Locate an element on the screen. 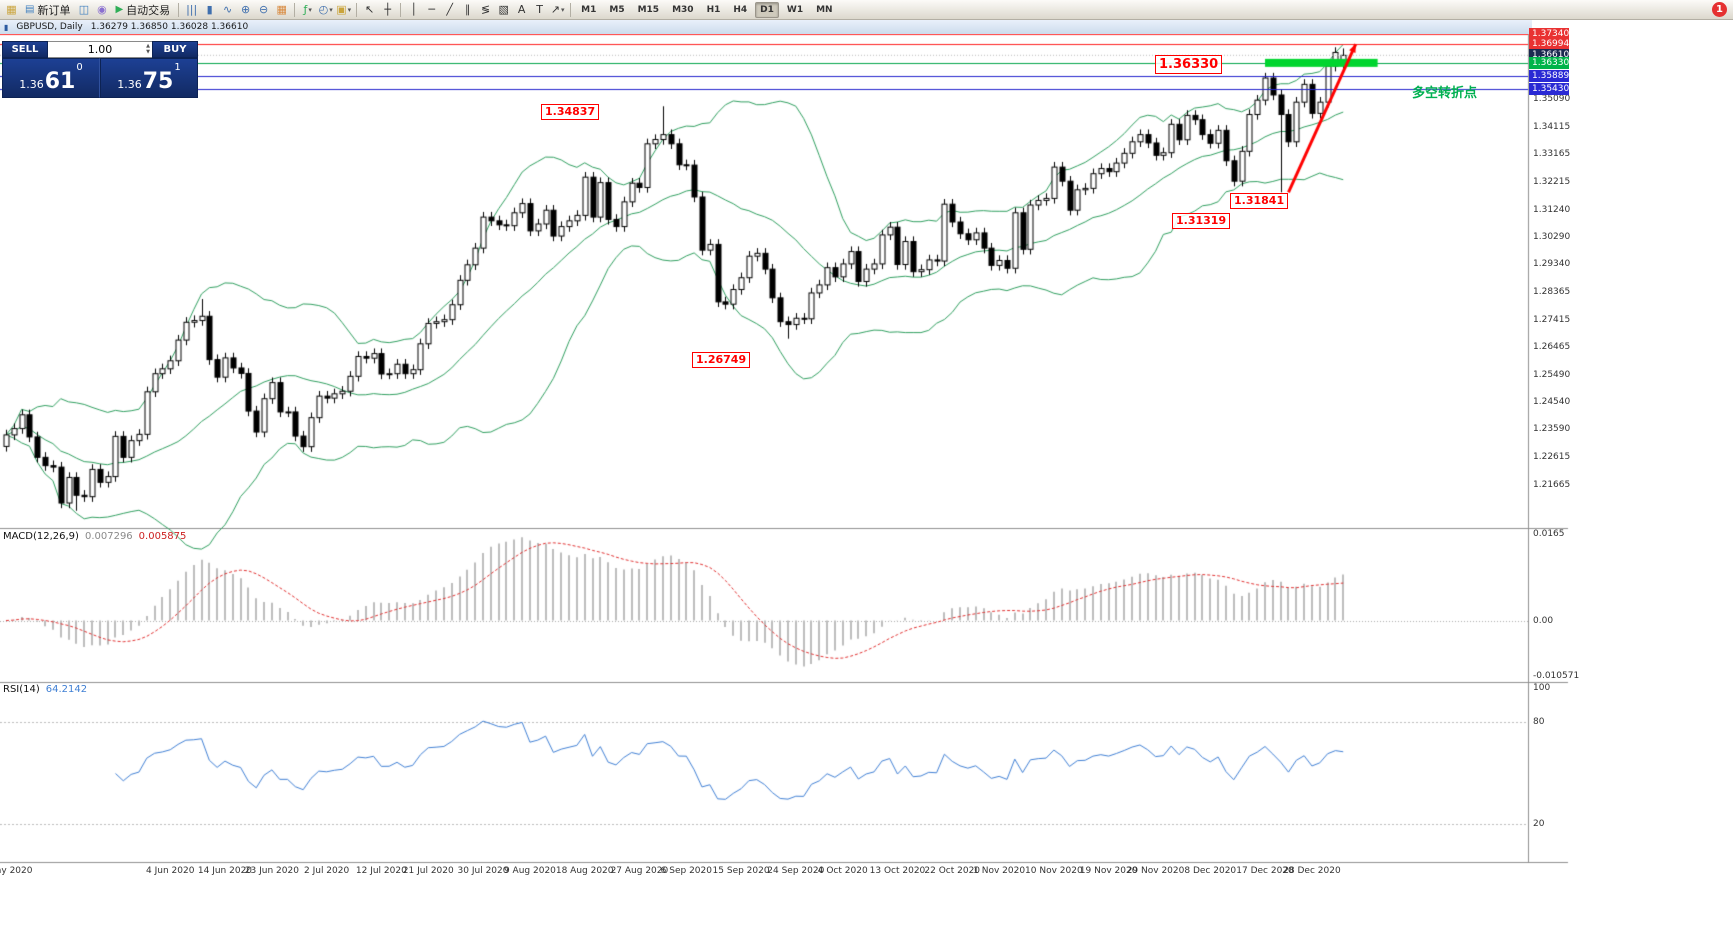 This screenshot has height=947, width=1733. macd-name: MACD(12,26,9) is located at coordinates (41, 536).